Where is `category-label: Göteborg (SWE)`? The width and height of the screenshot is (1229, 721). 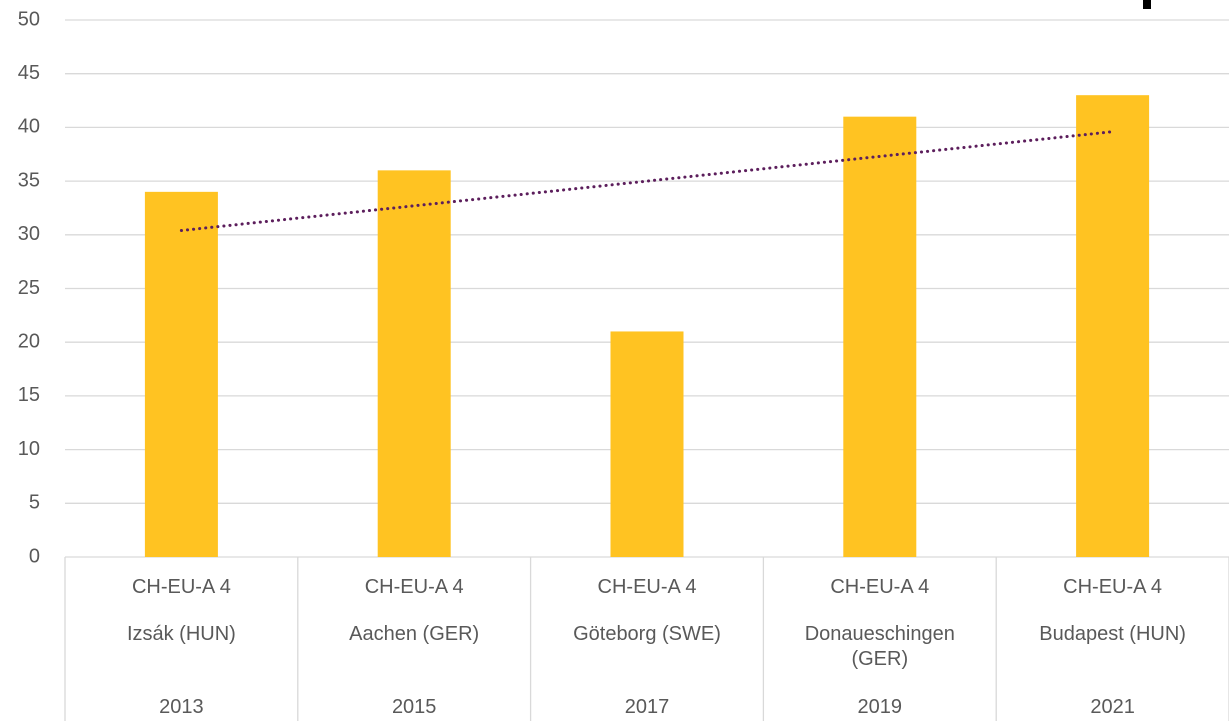 category-label: Göteborg (SWE) is located at coordinates (647, 634).